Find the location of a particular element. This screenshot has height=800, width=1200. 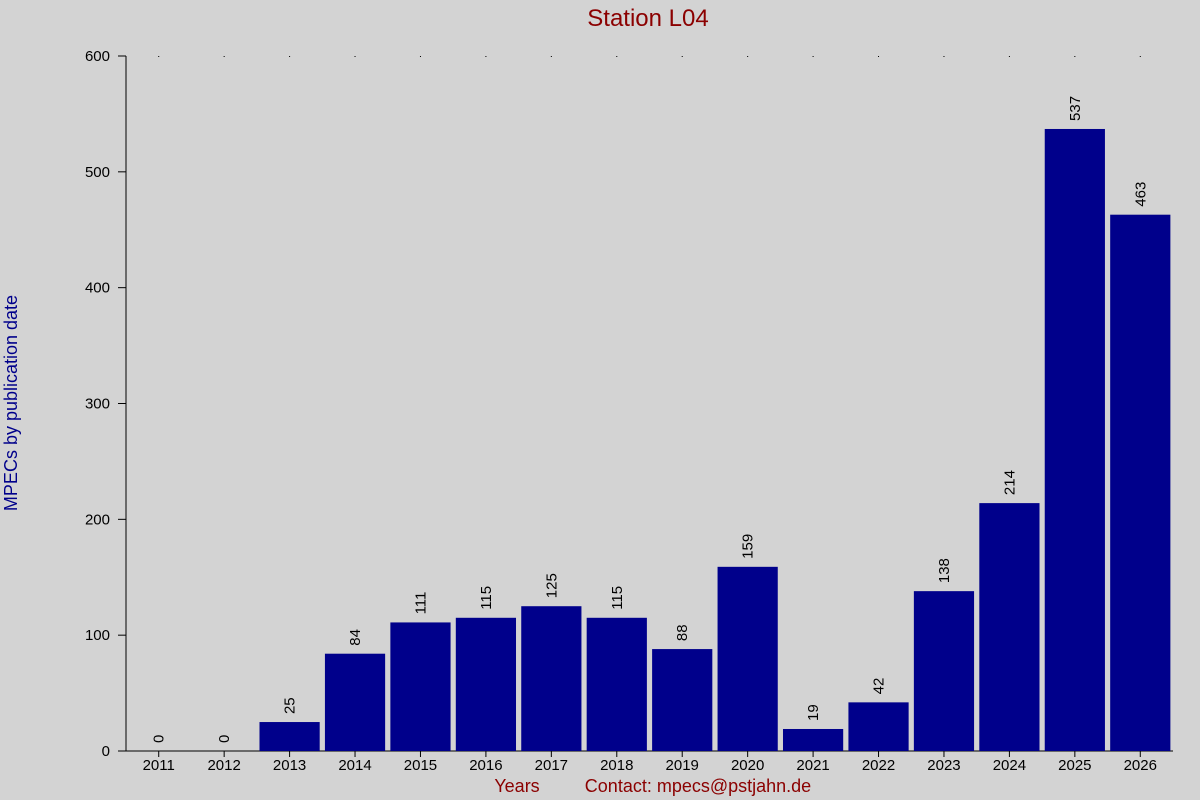

bar-value-label: 125 is located at coordinates (551, 585).